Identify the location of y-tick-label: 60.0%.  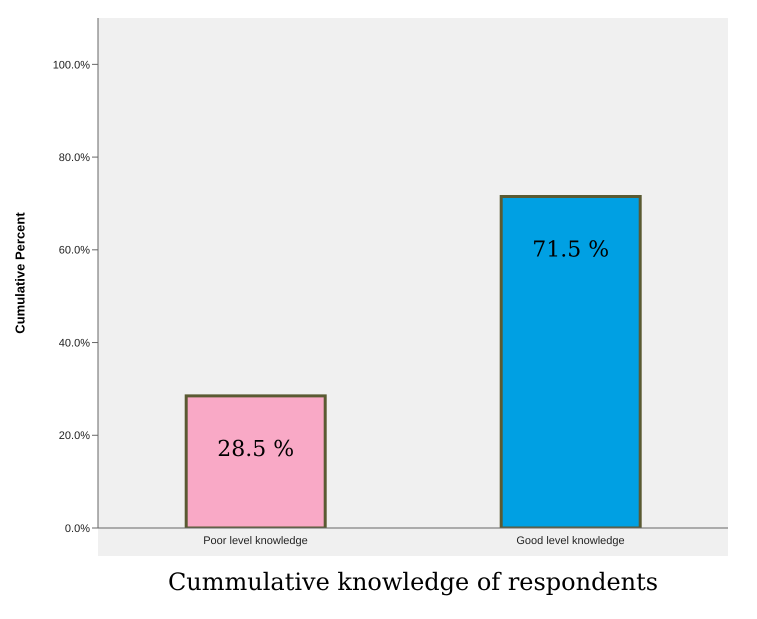
(74, 250).